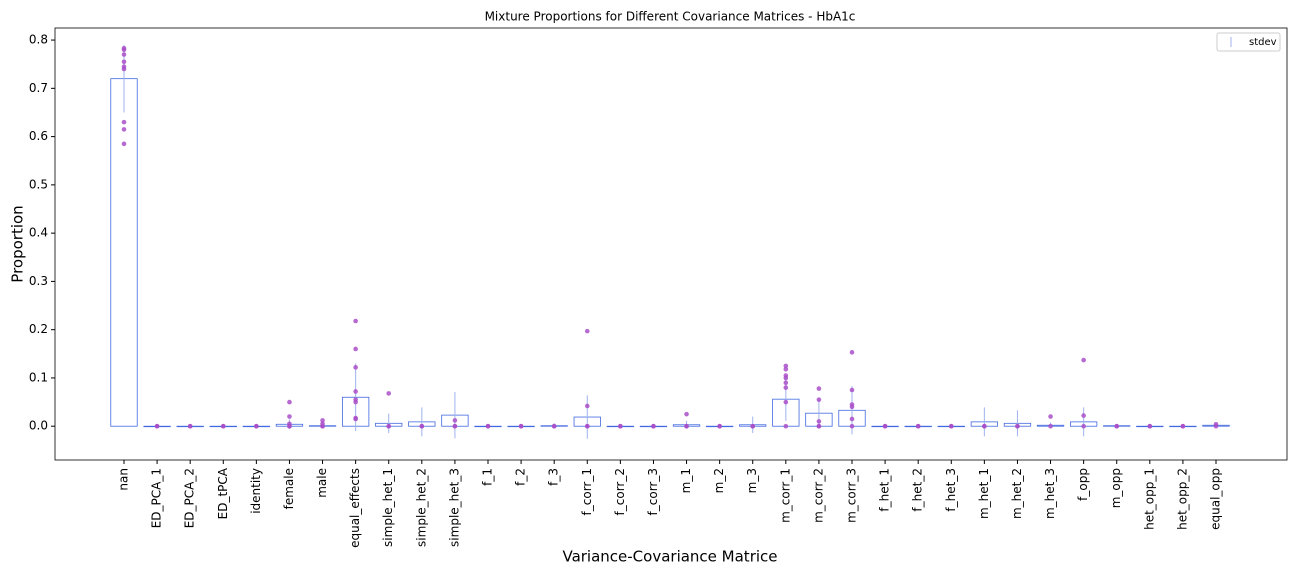 This screenshot has width=1296, height=576. I want to click on x-tick-label: f_het_3, so click(951, 490).